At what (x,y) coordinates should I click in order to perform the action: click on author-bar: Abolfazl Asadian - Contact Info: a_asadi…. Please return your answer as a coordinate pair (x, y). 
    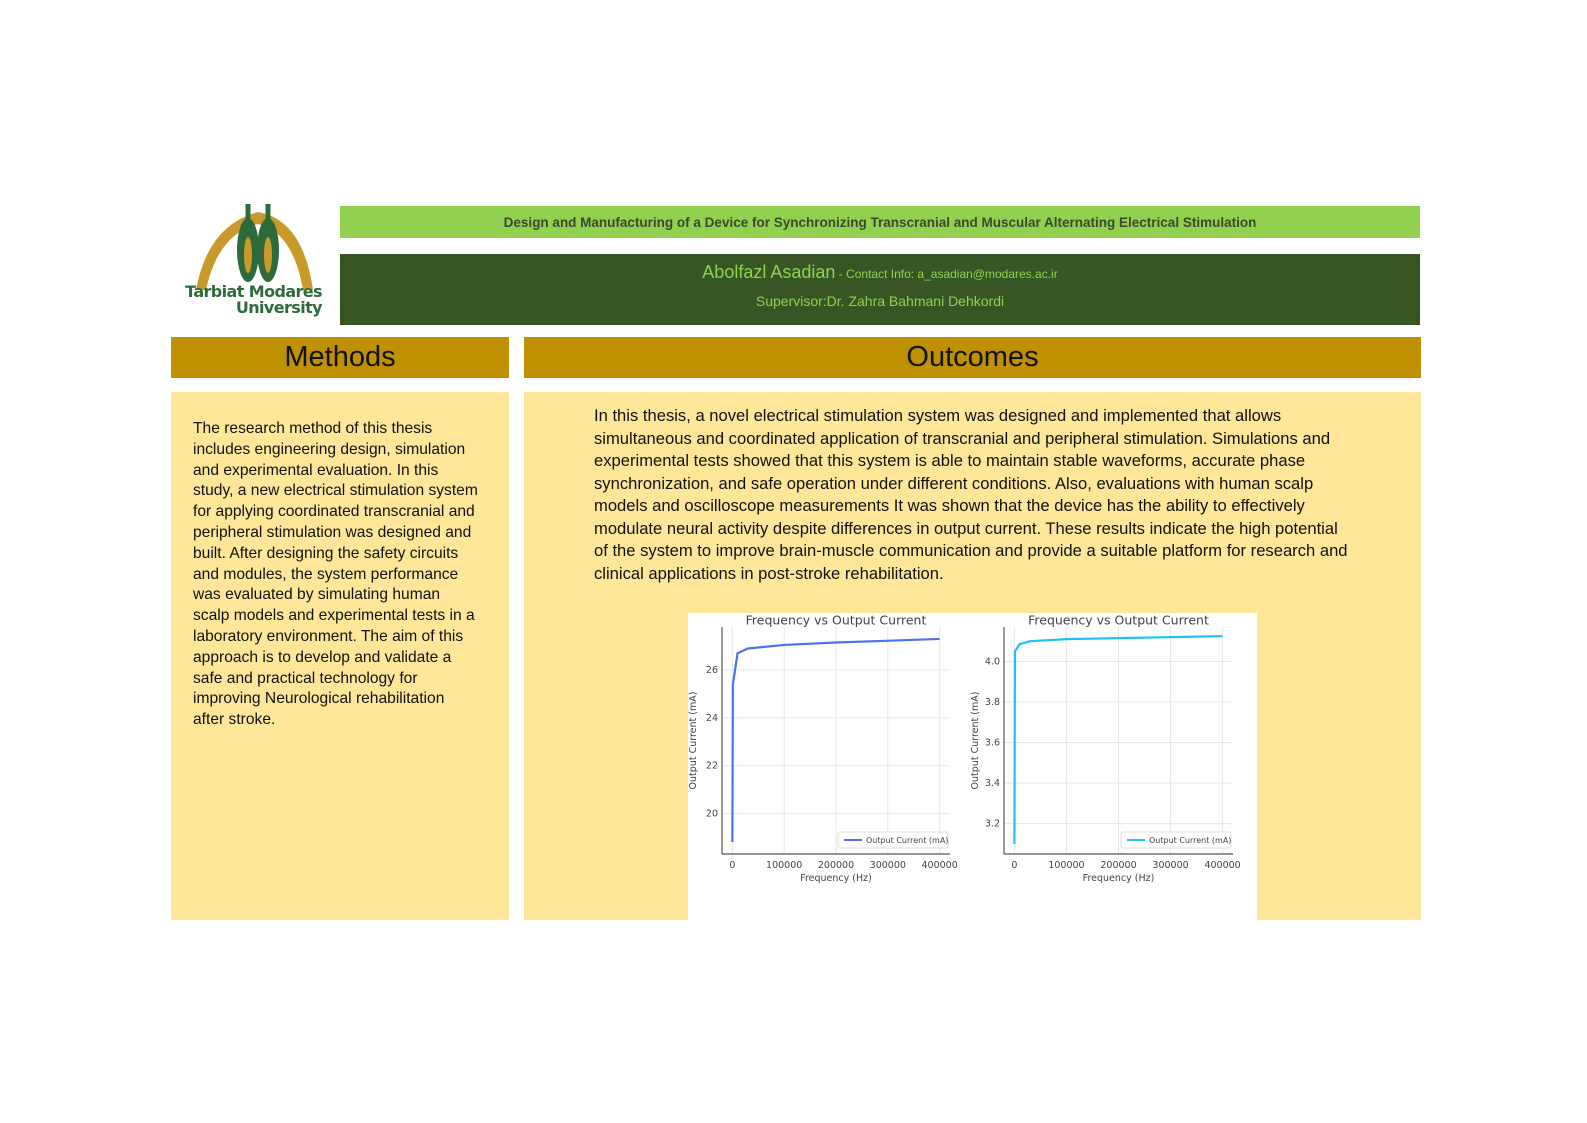
    Looking at the image, I should click on (880, 289).